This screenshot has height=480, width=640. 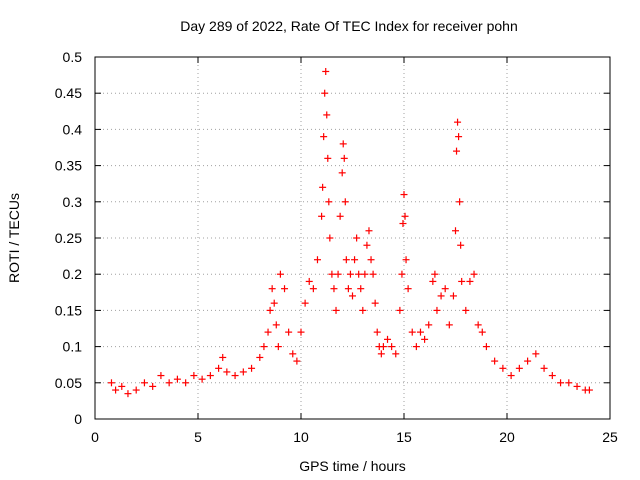 I want to click on y-tick-label: 0.2, so click(x=73, y=274).